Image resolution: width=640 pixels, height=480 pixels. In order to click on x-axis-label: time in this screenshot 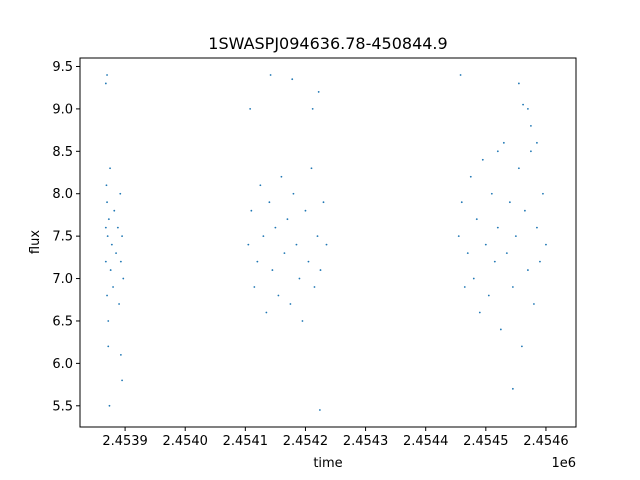, I will do `click(327, 463)`.